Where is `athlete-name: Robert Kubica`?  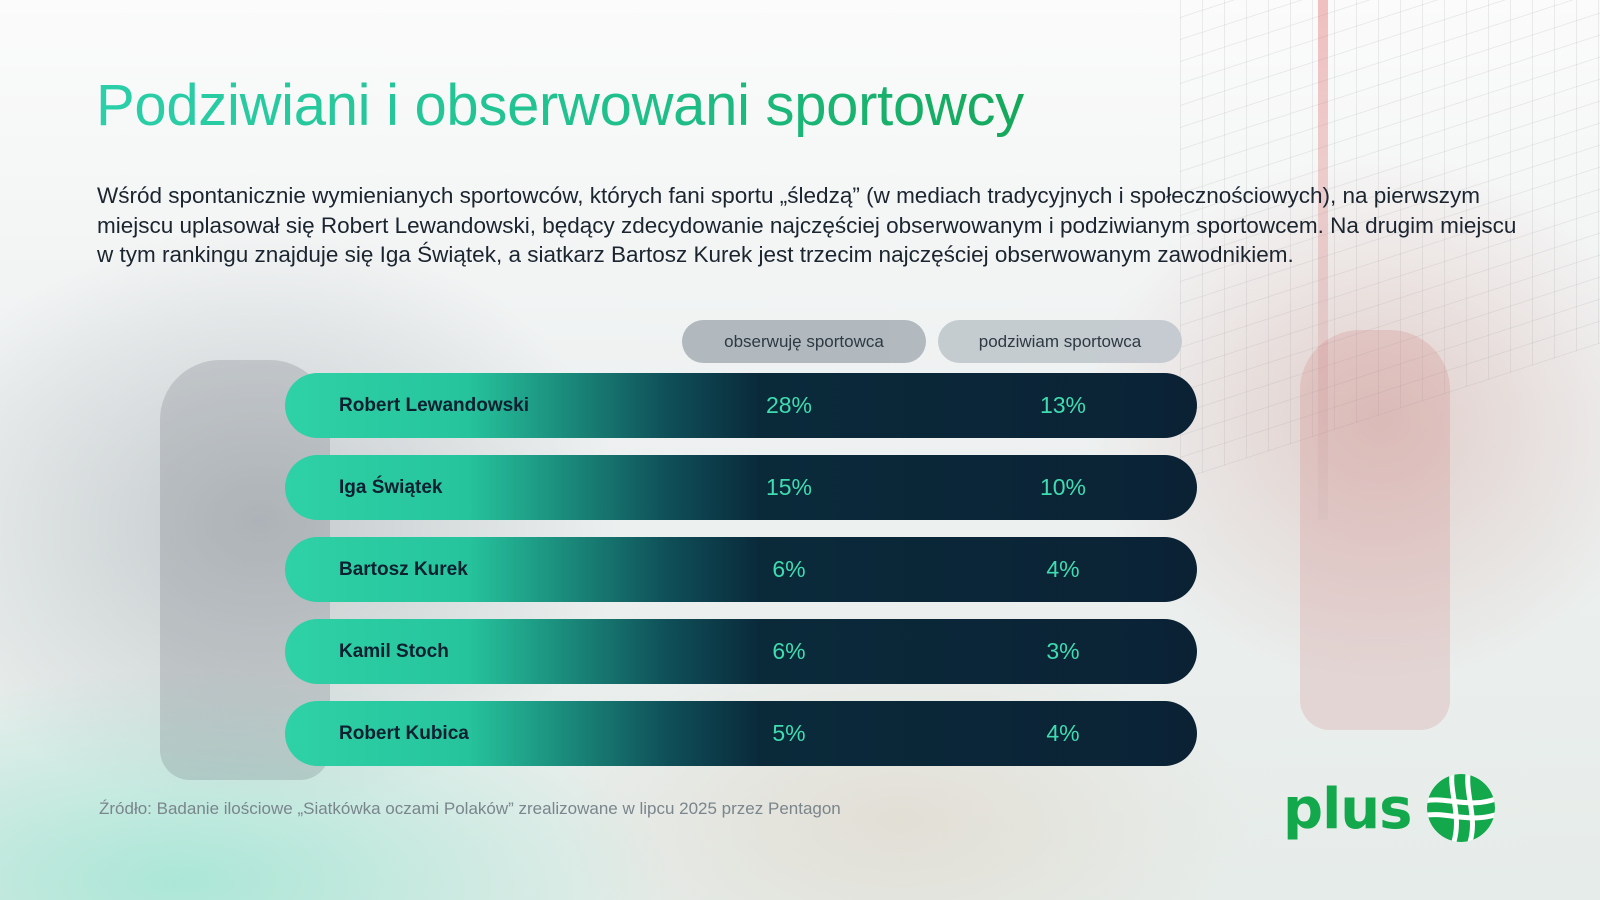
athlete-name: Robert Kubica is located at coordinates (404, 733).